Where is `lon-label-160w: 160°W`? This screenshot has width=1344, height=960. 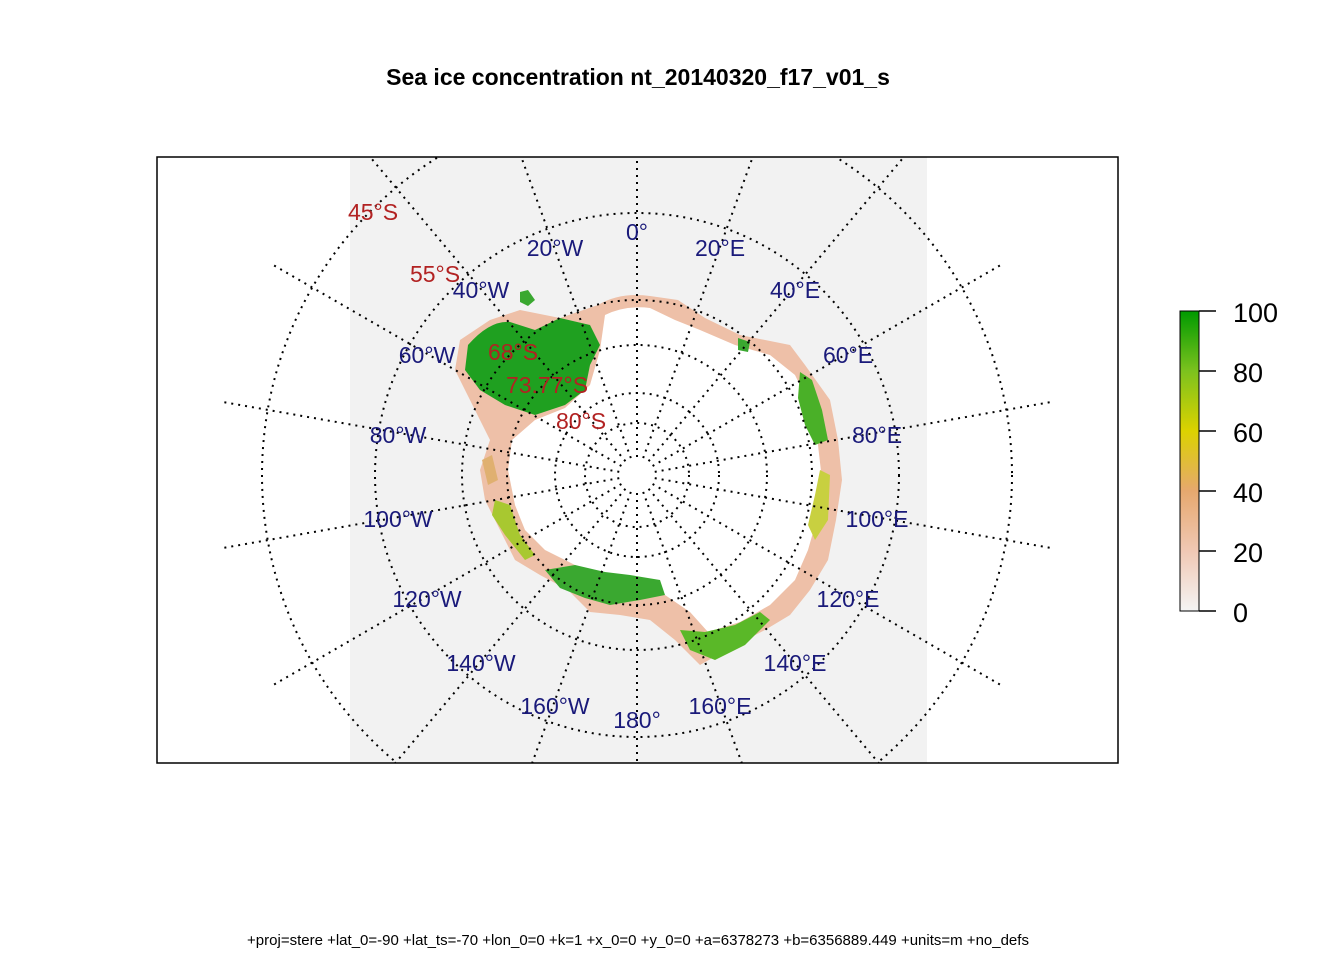 lon-label-160w: 160°W is located at coordinates (555, 706).